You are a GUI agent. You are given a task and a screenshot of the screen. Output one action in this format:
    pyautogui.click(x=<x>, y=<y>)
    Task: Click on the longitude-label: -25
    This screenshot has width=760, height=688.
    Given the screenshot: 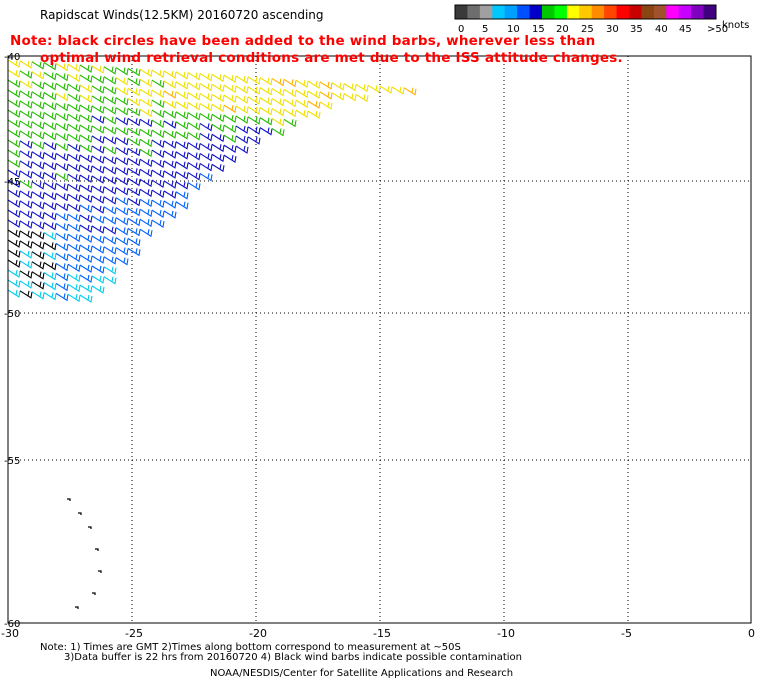 What is the action you would take?
    pyautogui.click(x=134, y=633)
    